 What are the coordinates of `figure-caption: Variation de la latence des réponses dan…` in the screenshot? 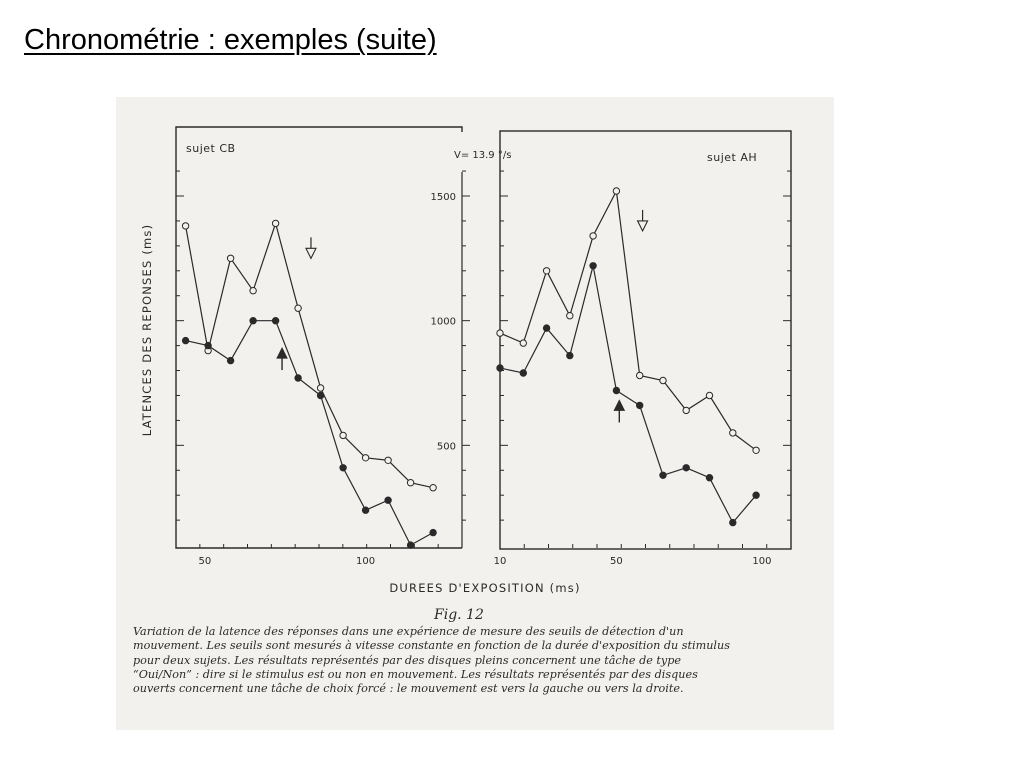 It's located at (463, 660).